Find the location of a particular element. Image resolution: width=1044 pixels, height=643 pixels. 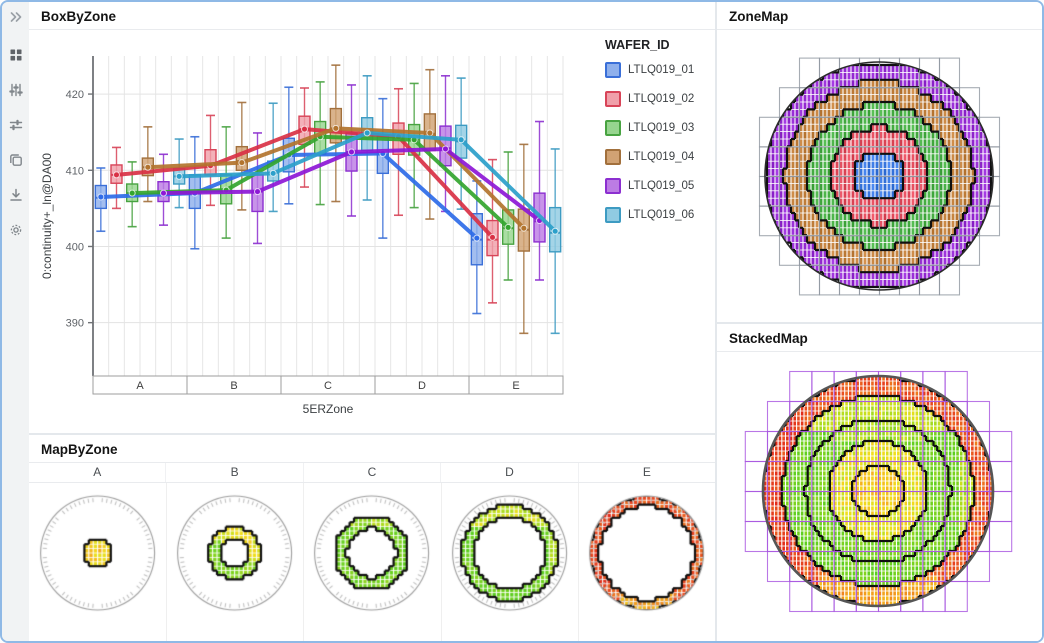

panel-title-zone-map: ZoneMap is located at coordinates (879, 16).